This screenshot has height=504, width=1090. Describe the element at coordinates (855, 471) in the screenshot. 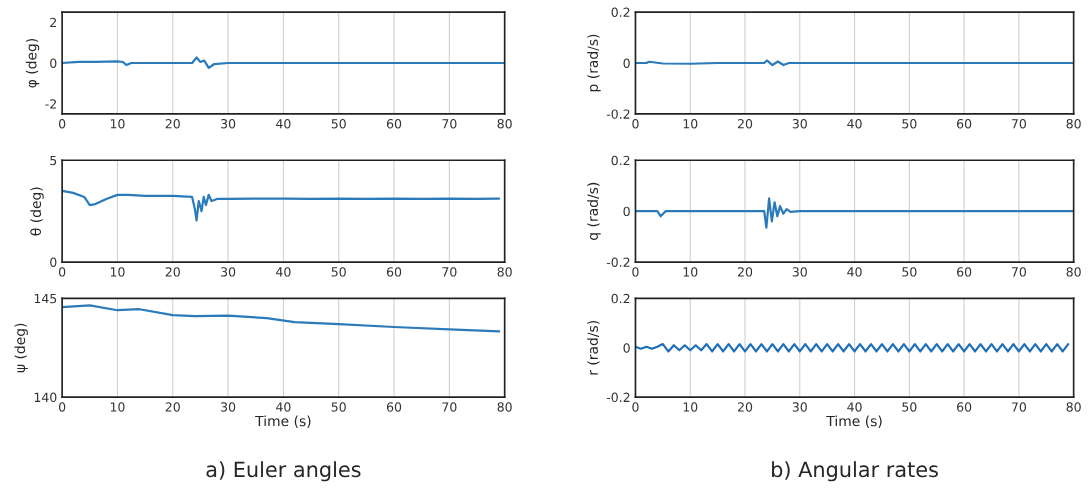

I see `text: b) Angular rates` at that location.